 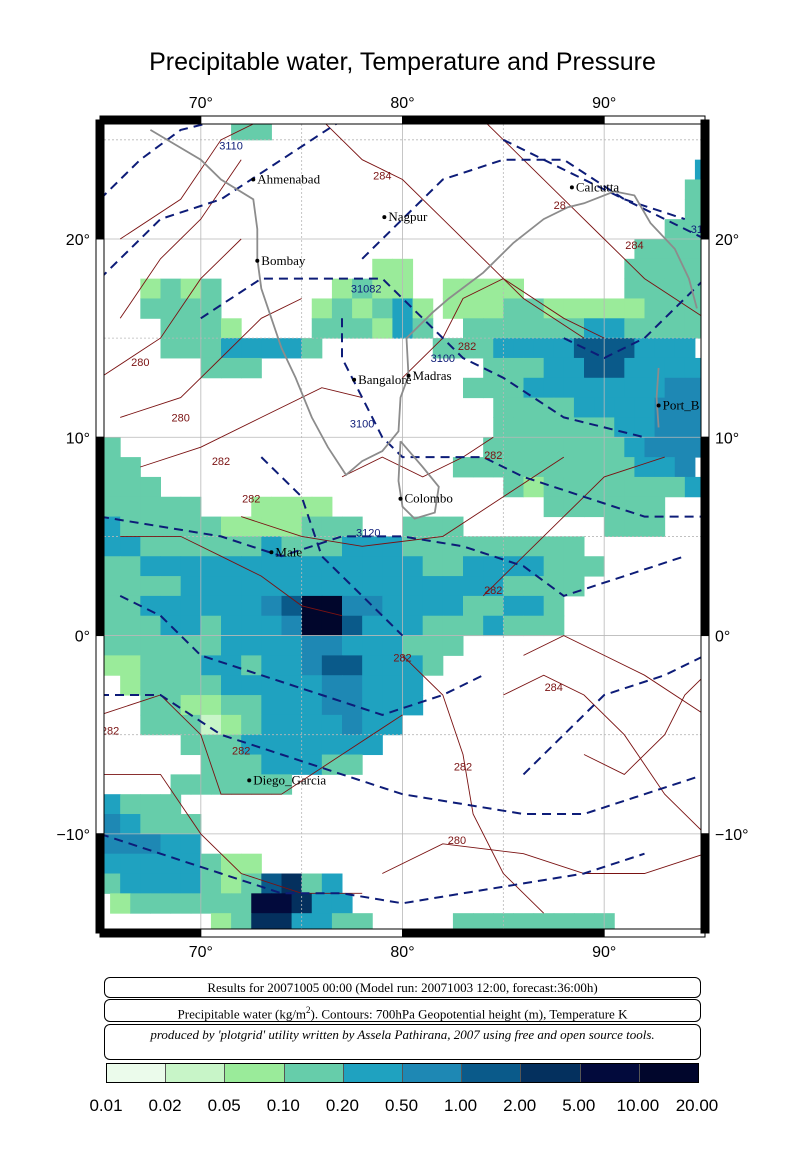 What do you see at coordinates (249, 780) in the screenshot?
I see `city-dot` at bounding box center [249, 780].